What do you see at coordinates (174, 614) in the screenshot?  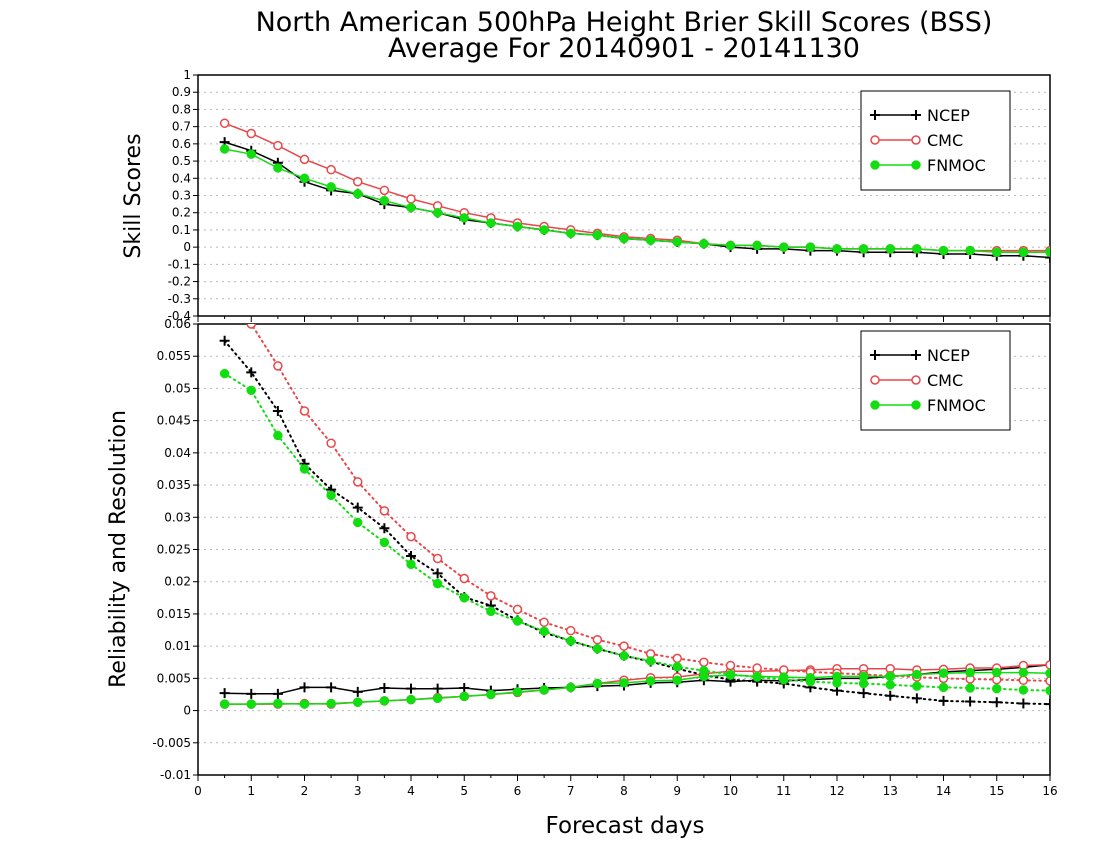 I see `y-tick-label: 0.015` at bounding box center [174, 614].